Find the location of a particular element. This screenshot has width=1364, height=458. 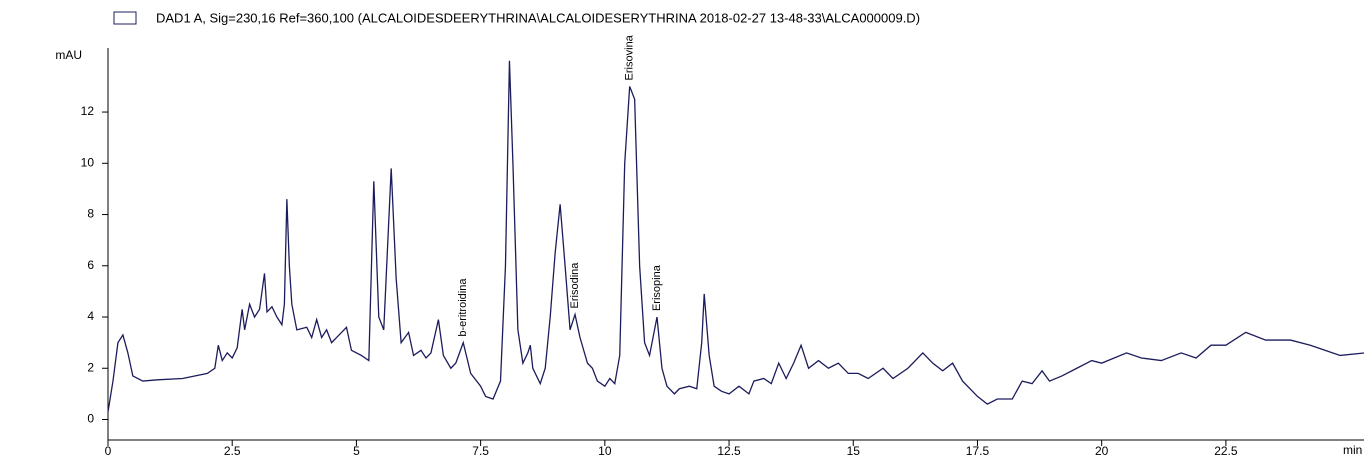

y-tick-label: 6 is located at coordinates (90, 265).